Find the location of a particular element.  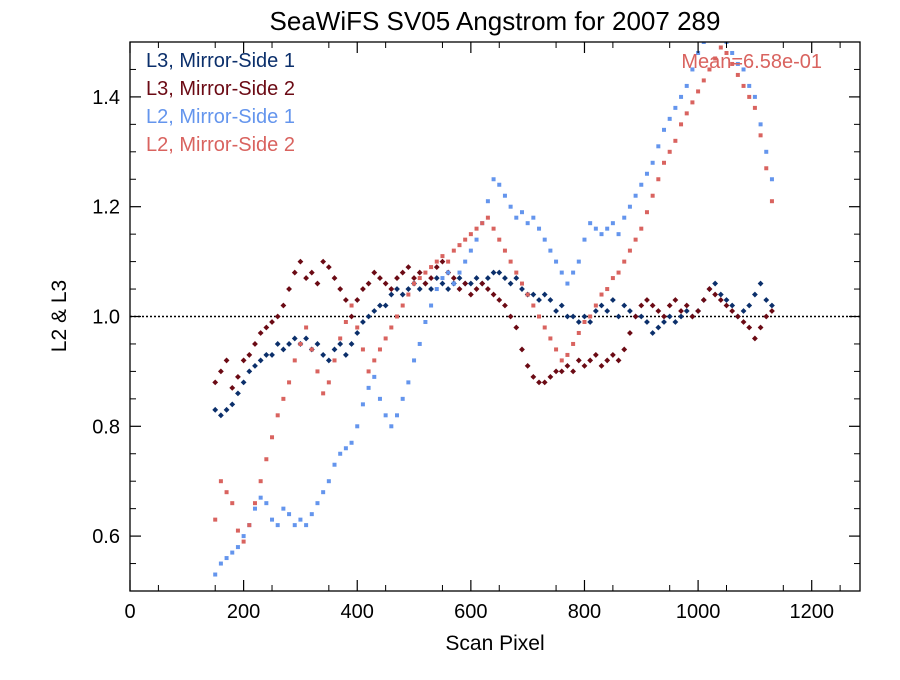

legend-entry: L2, Mirror-Side 1 is located at coordinates (220, 117).